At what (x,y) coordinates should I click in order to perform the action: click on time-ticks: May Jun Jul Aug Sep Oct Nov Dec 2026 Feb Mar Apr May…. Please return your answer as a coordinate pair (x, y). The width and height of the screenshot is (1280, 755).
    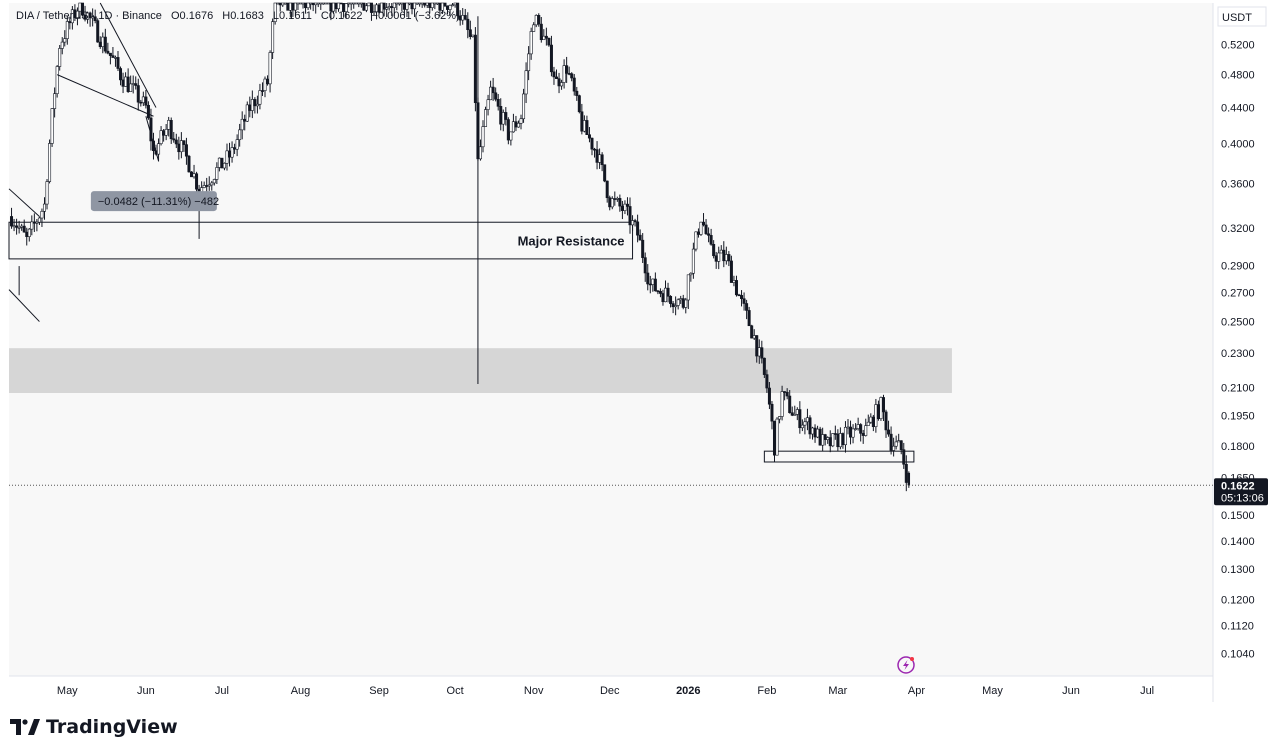
    Looking at the image, I should click on (605, 691).